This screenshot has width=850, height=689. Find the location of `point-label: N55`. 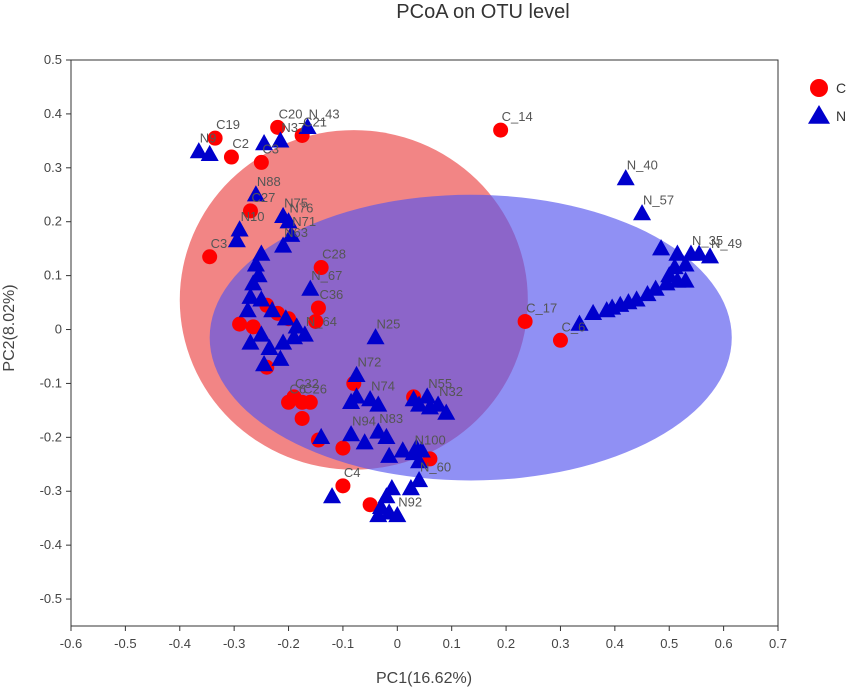

point-label: N55 is located at coordinates (440, 383).